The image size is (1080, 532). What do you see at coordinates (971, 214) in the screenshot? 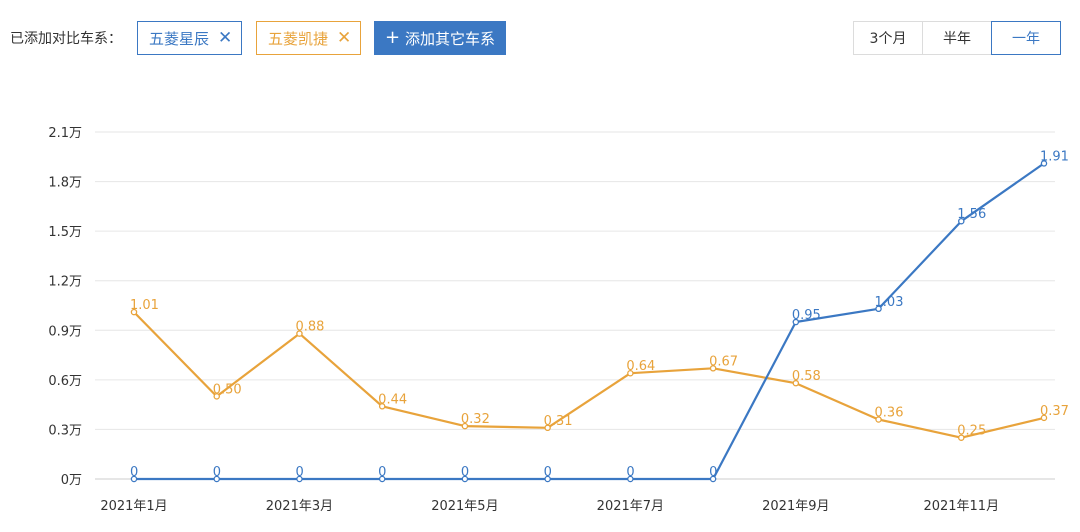
I see `data-label: 1.56` at bounding box center [971, 214].